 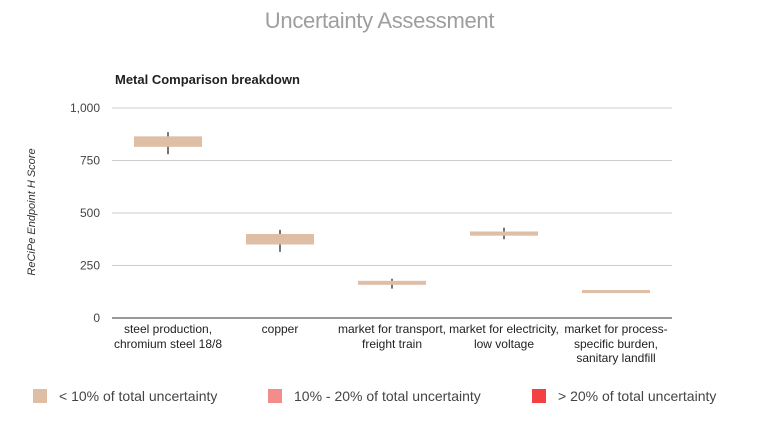 I want to click on chart-title: Metal Comparison breakdown, so click(x=207, y=79).